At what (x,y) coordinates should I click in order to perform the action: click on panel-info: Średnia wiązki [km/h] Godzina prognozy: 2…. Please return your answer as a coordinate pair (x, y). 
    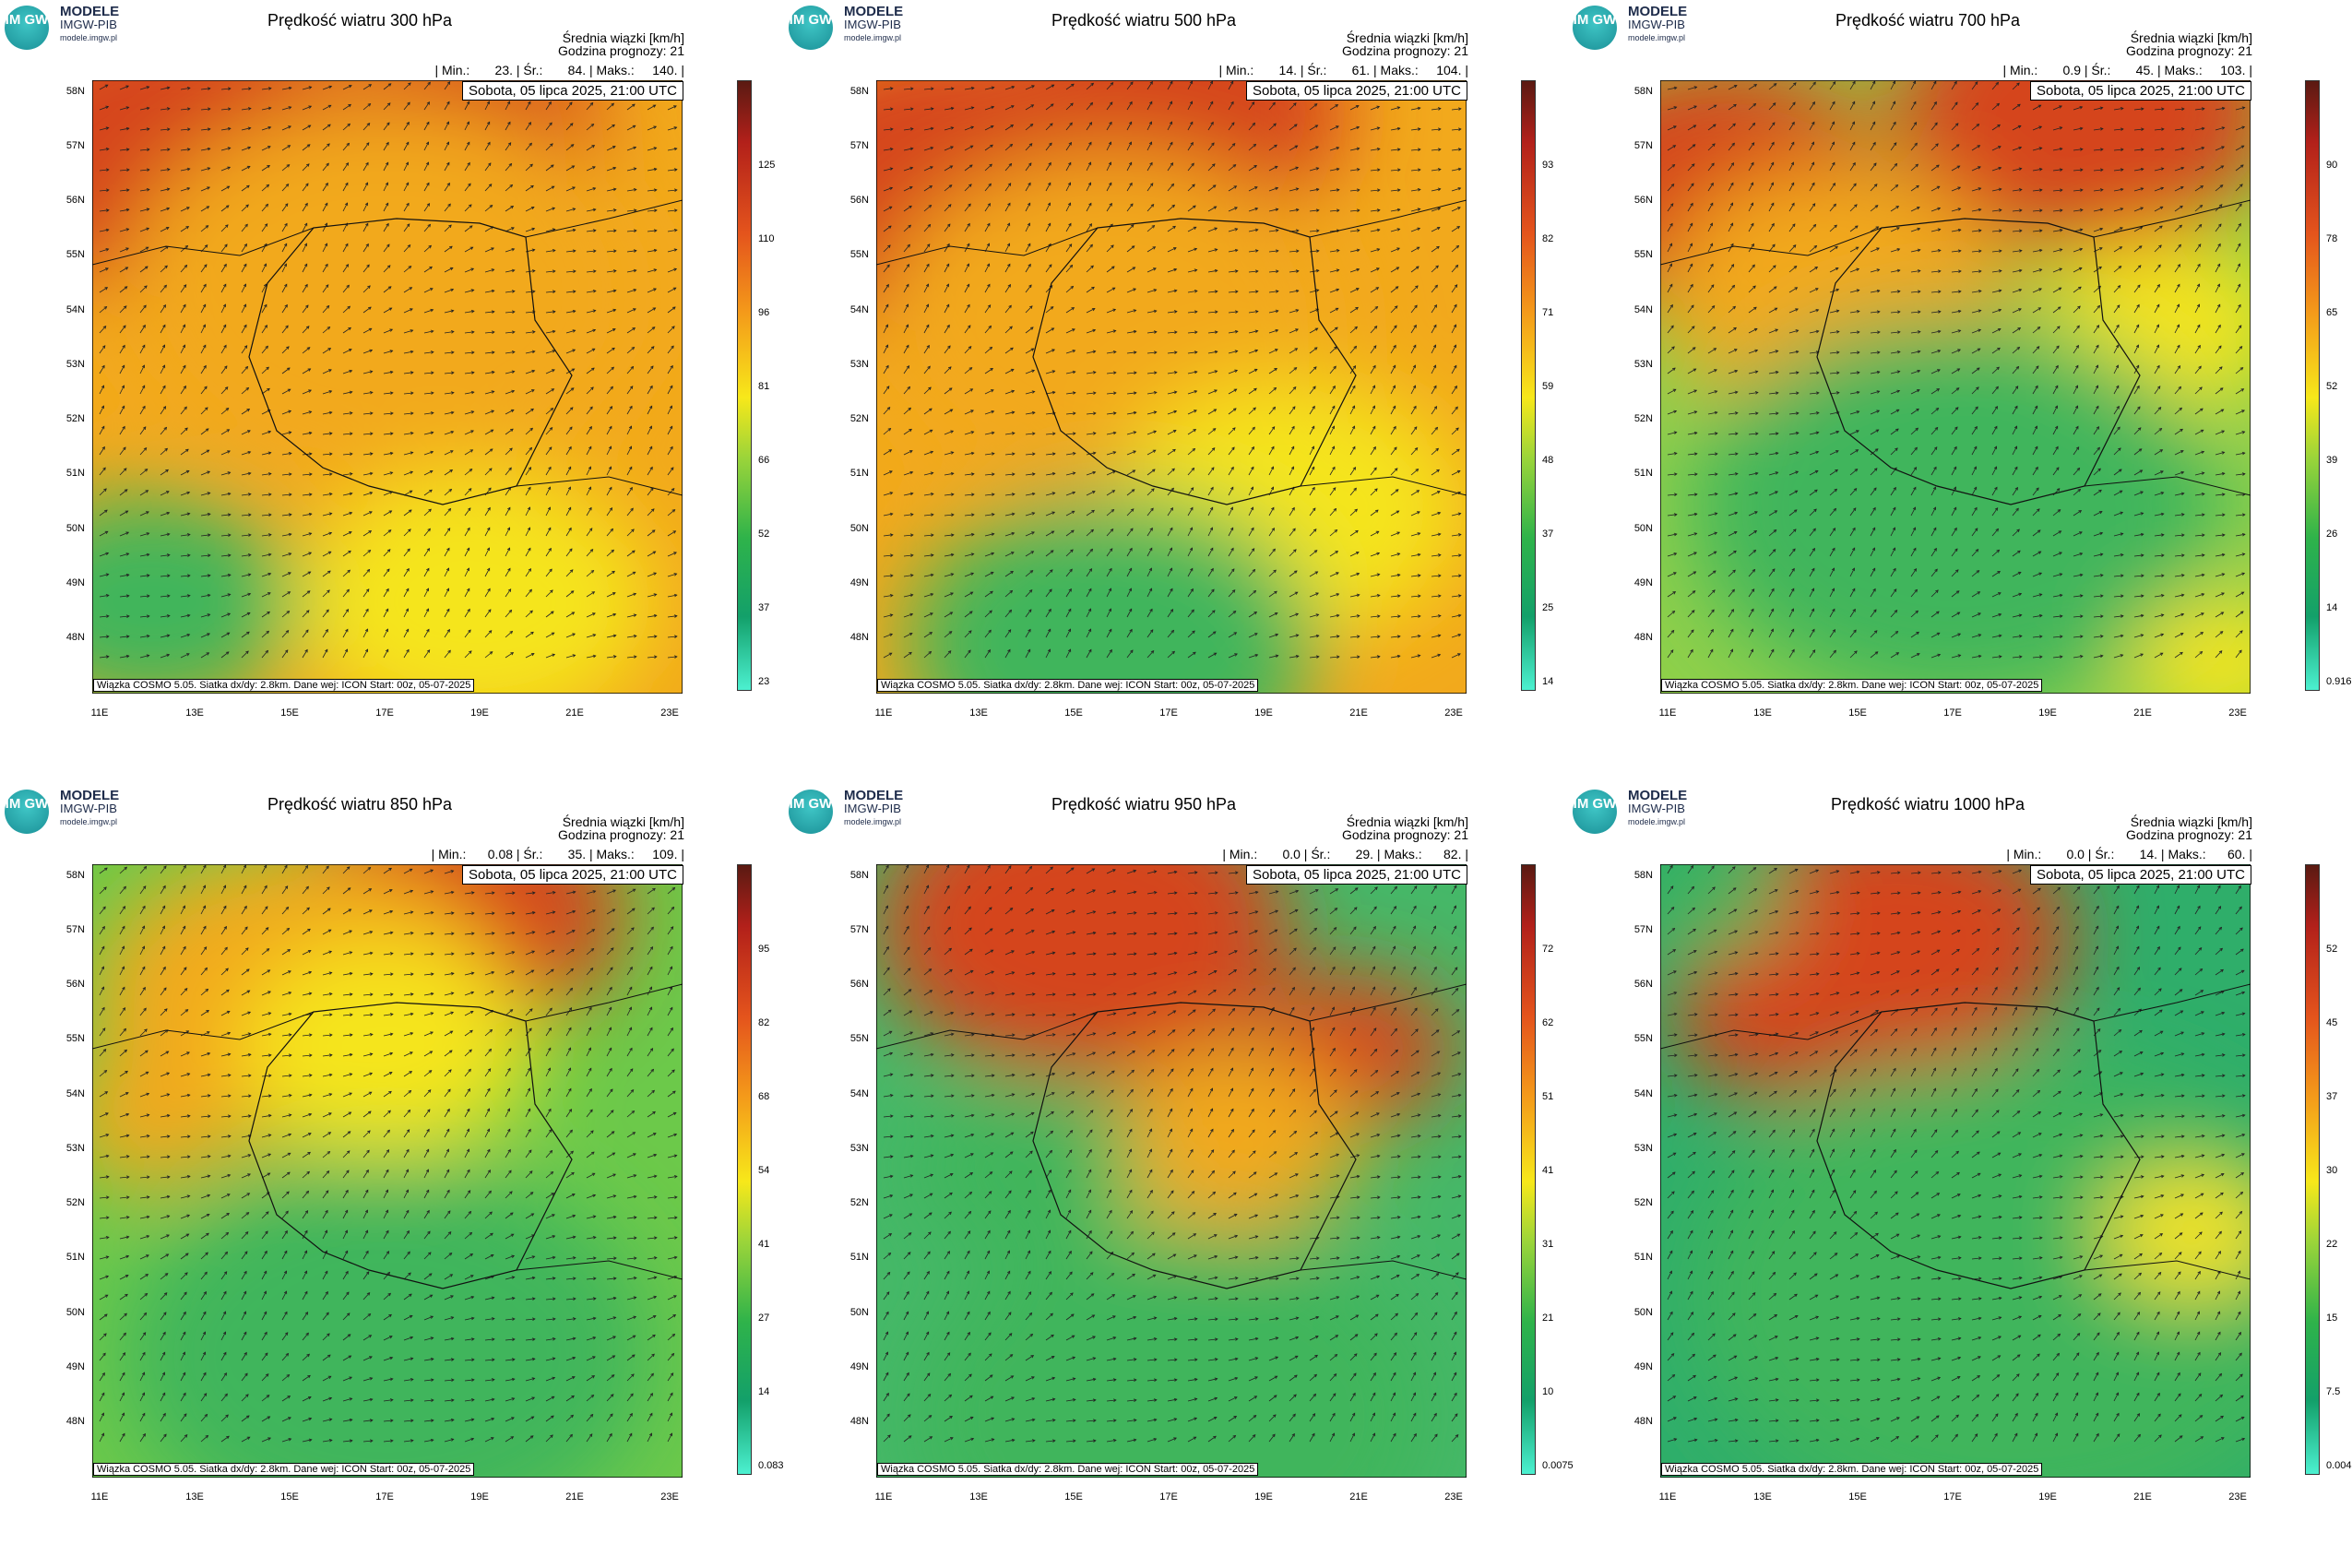
    Looking at the image, I should click on (621, 44).